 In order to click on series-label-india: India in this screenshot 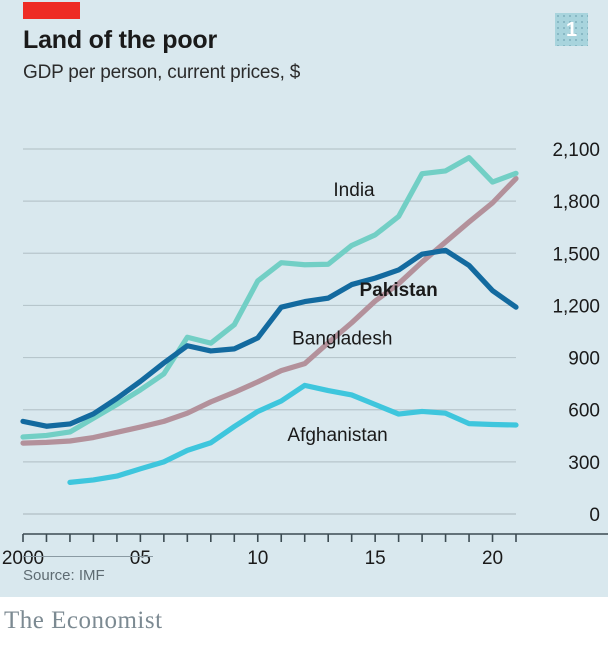, I will do `click(354, 190)`.